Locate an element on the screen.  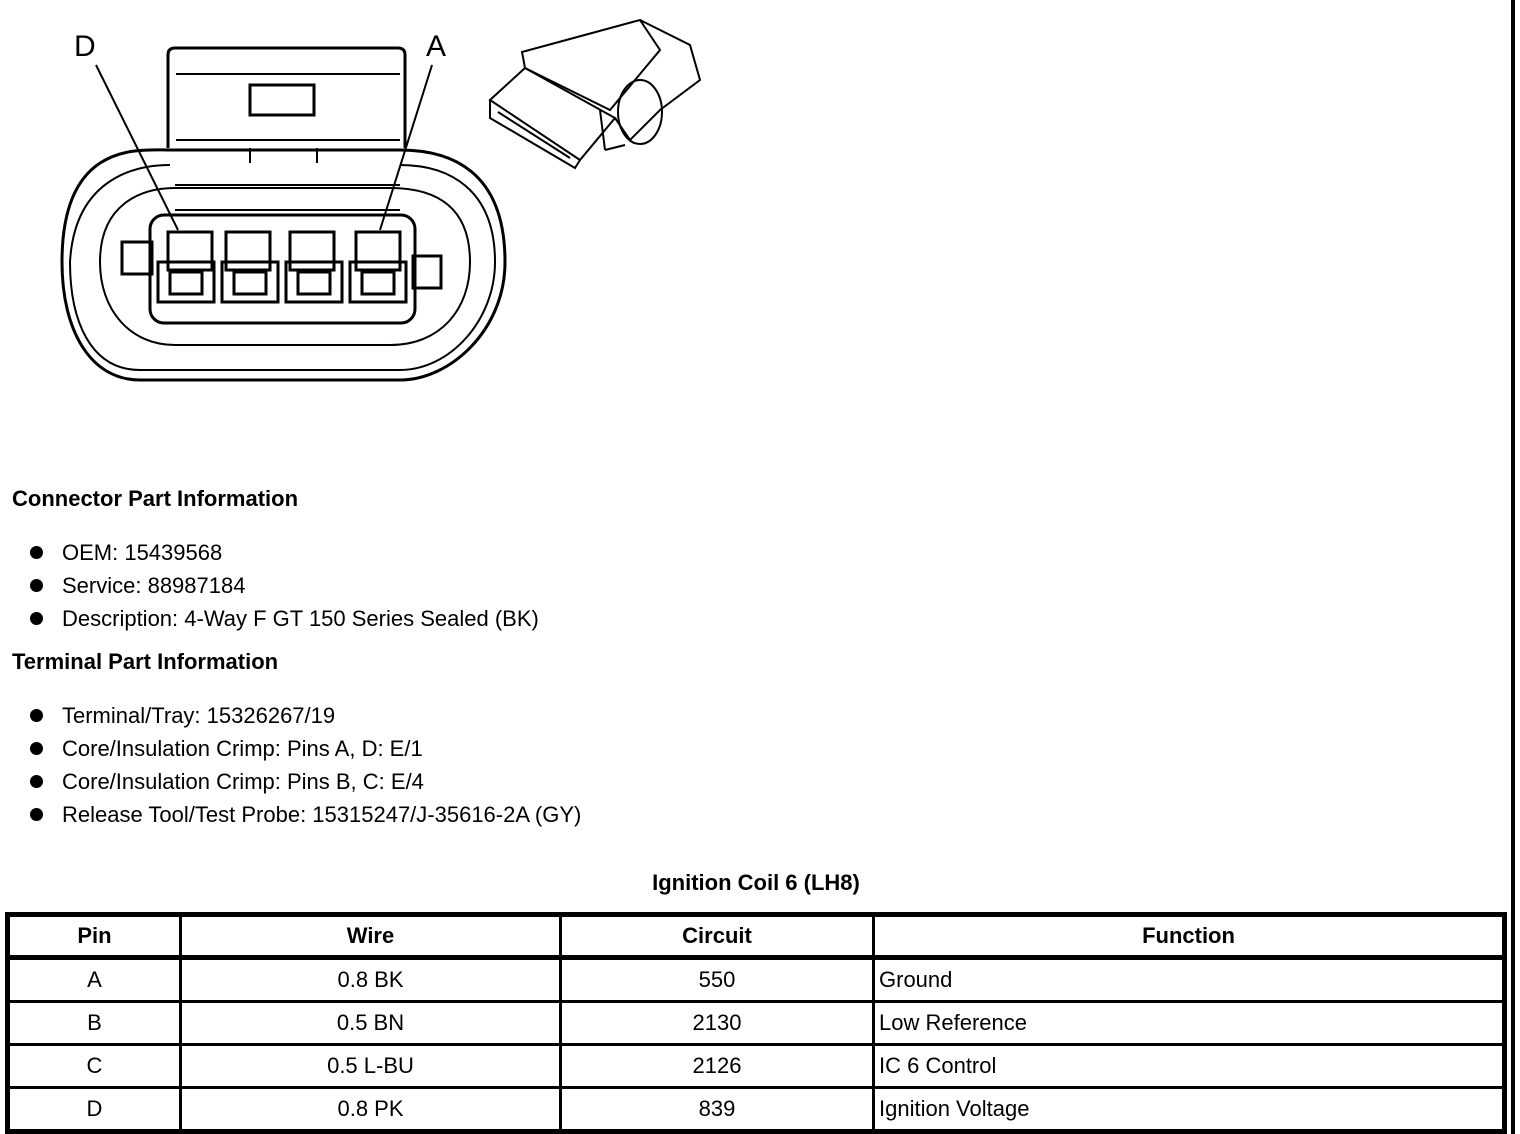
pin-a-leader is located at coordinates (406, 147).